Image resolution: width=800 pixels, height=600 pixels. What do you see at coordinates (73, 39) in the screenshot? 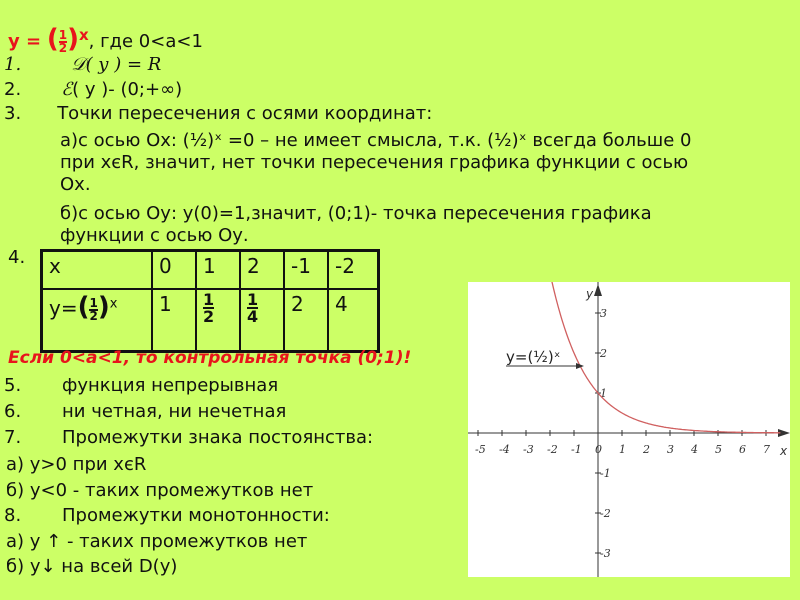
I see `paren-close: )` at bounding box center [73, 39].